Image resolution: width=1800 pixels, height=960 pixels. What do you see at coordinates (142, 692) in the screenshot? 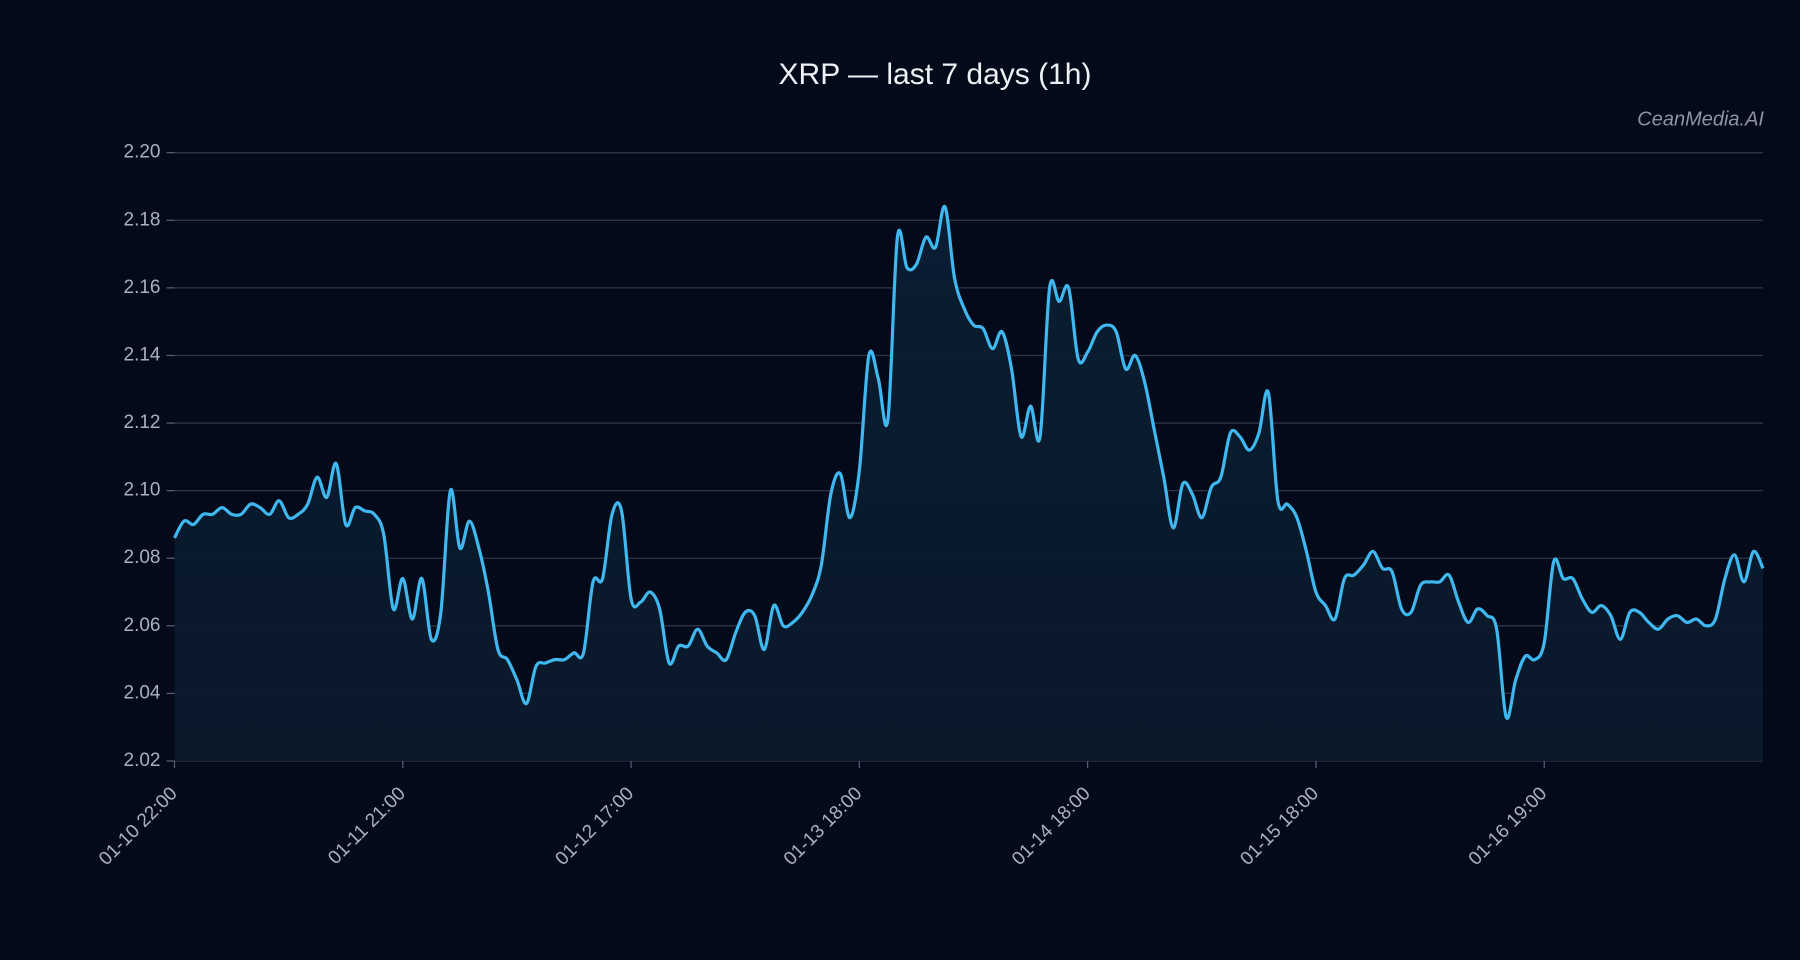
I see `y-tick-label: 2.04` at bounding box center [142, 692].